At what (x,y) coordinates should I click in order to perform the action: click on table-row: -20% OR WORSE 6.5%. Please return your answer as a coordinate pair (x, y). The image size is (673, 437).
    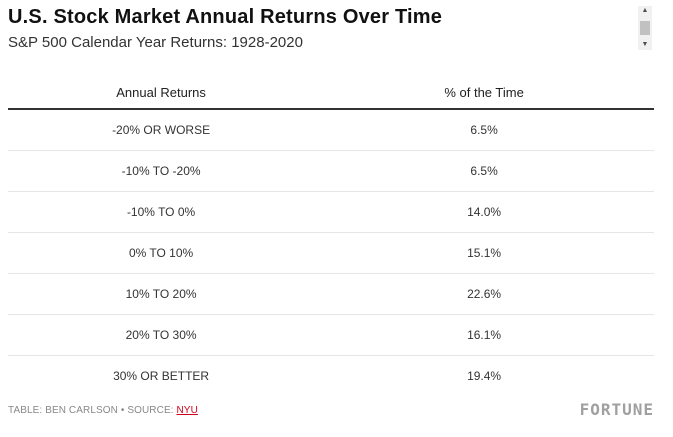
    Looking at the image, I should click on (331, 130).